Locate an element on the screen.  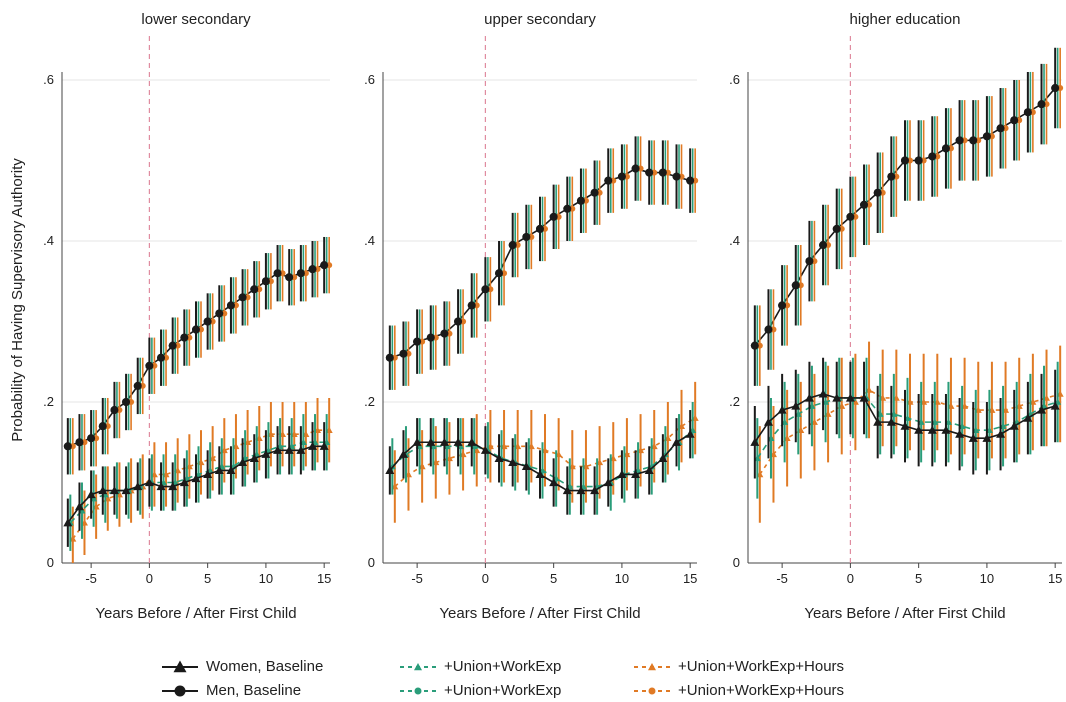
series--union-workexp-hours is located at coordinates (910, 432).